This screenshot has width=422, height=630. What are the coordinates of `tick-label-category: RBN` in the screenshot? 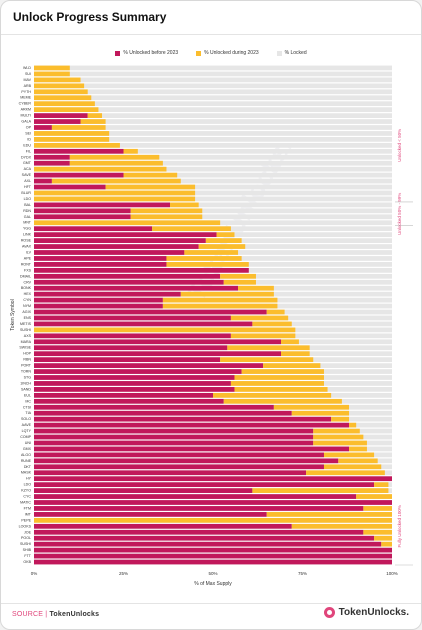 It's located at (27, 360).